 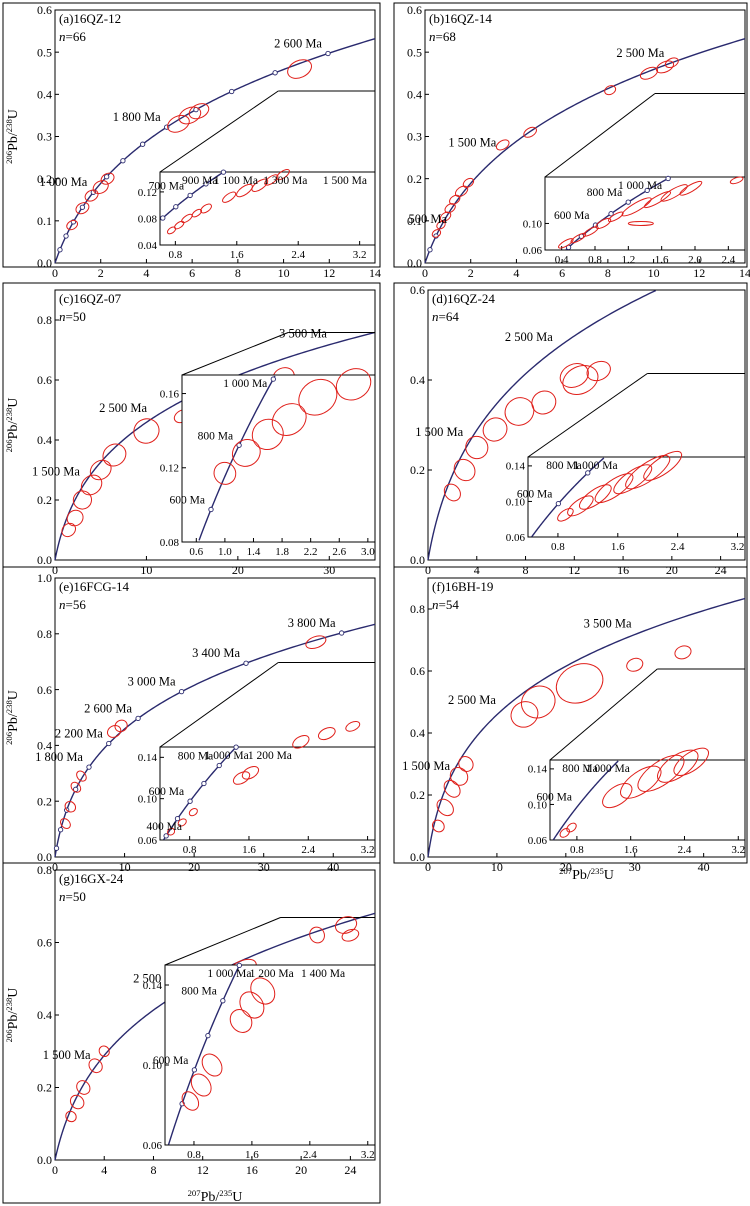 What do you see at coordinates (310, 1155) in the screenshot?
I see `inset-xtick-label: 2.4` at bounding box center [310, 1155].